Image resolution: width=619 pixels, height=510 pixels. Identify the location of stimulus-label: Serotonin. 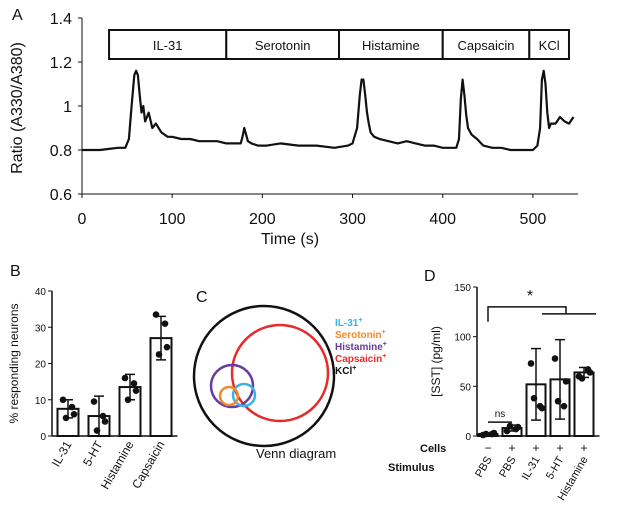
(283, 45).